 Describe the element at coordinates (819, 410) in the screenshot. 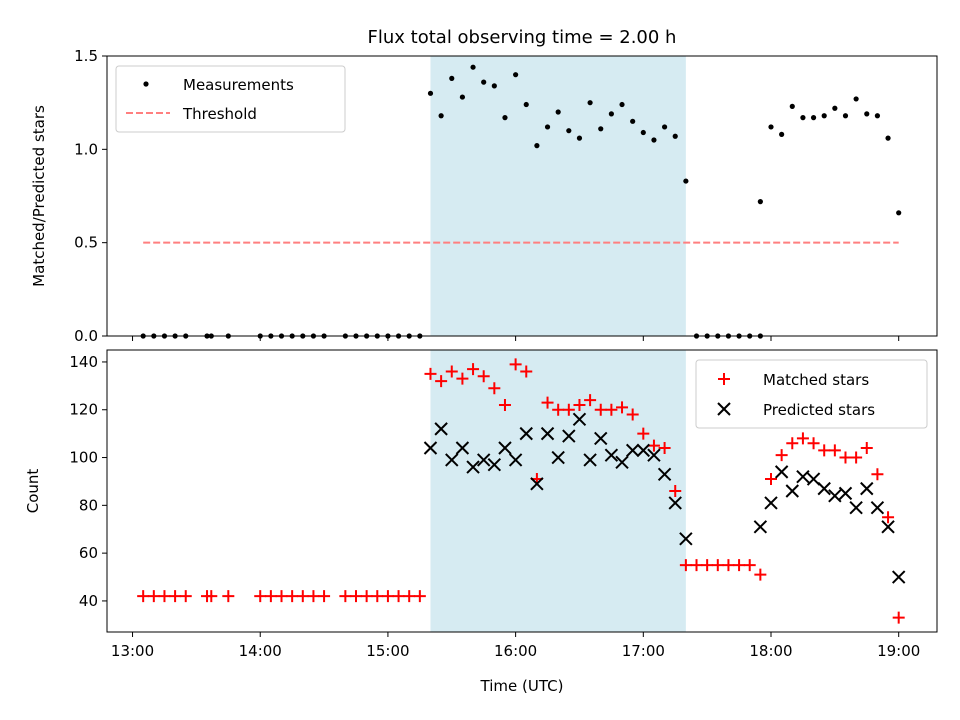

I see `legend-predicted-label: Predicted stars` at that location.